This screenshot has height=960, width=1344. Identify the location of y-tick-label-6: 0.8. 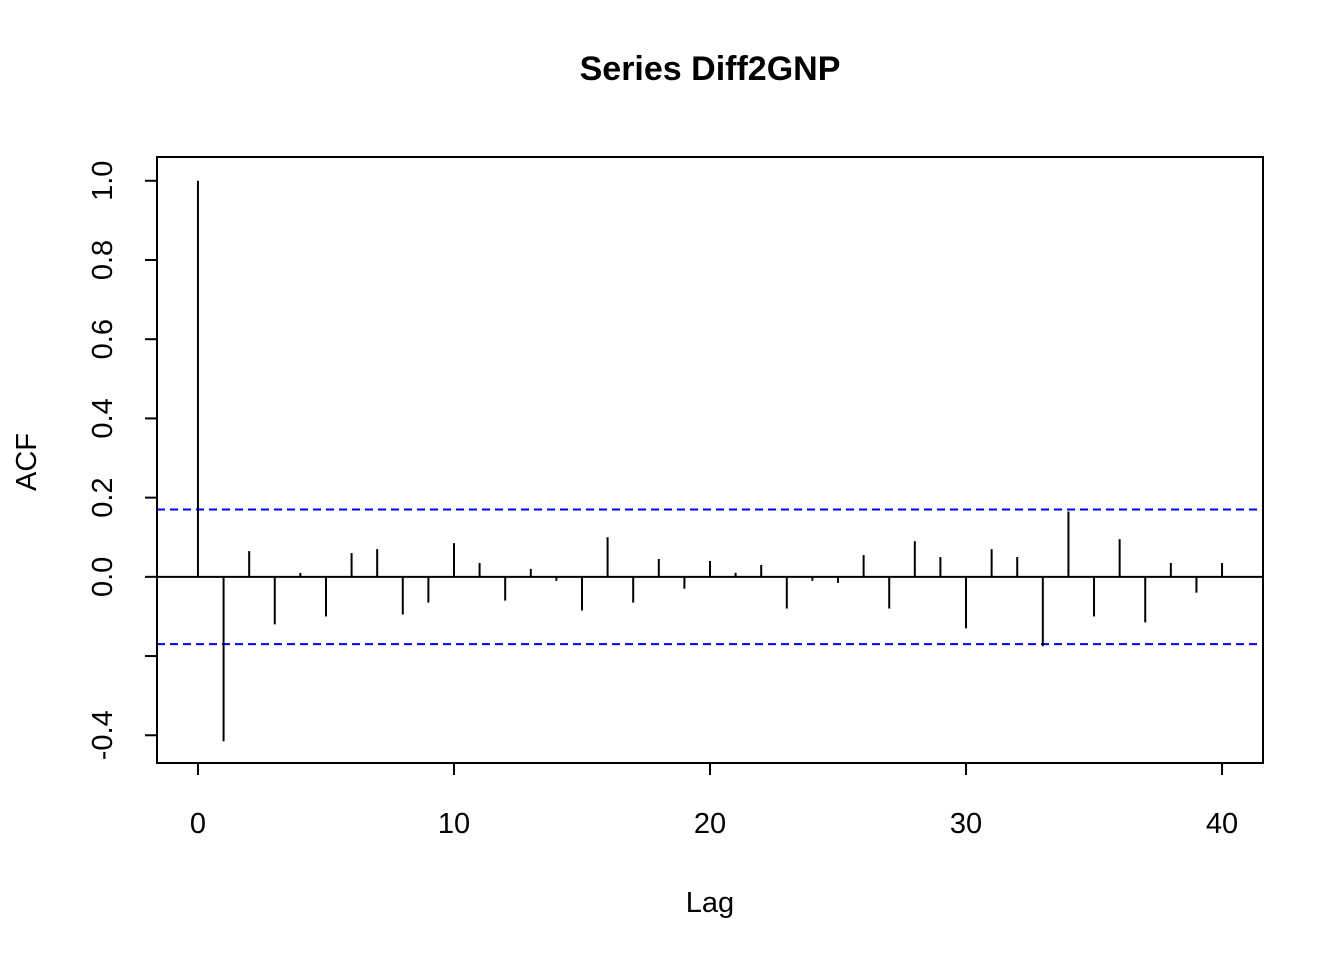
(103, 260).